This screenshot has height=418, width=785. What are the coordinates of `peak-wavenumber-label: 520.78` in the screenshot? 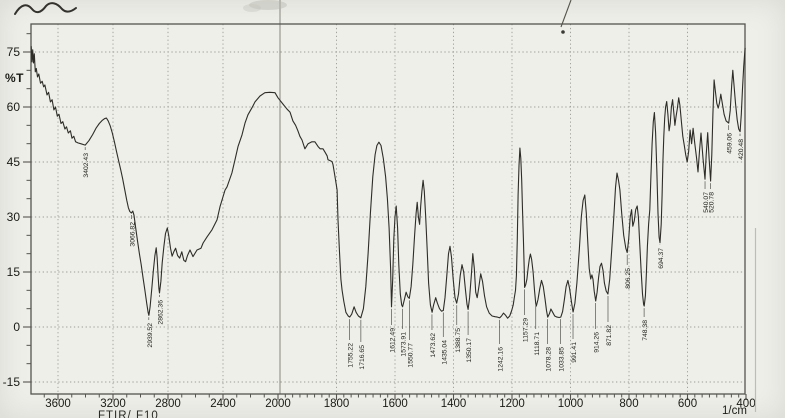 It's located at (712, 202).